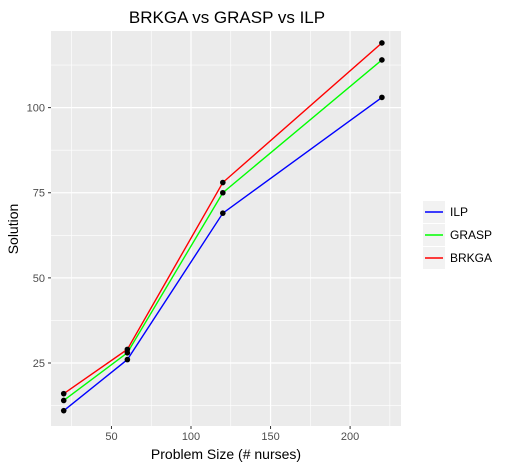 The height and width of the screenshot is (474, 505). I want to click on x-axis-label: Problem Size (# nurses), so click(226, 454).